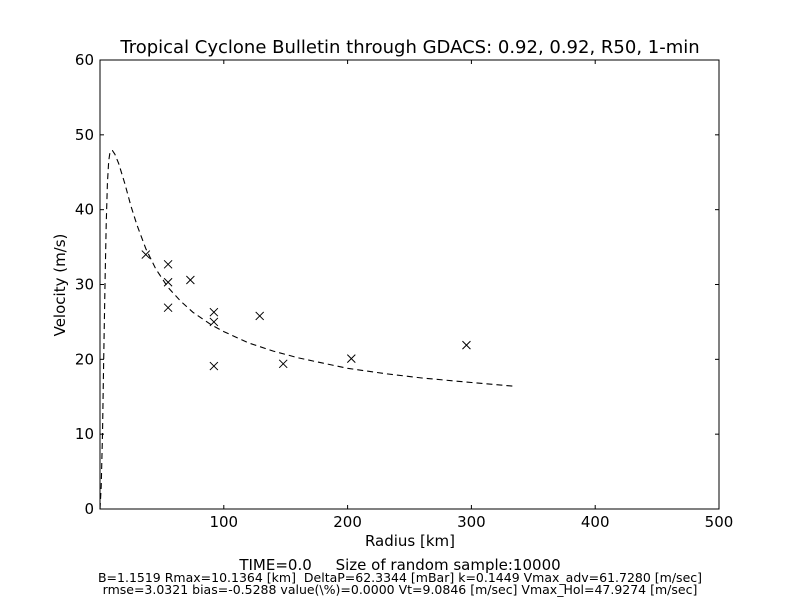 This screenshot has height=600, width=800. What do you see at coordinates (595, 522) in the screenshot?
I see `x-tick-label: 400` at bounding box center [595, 522].